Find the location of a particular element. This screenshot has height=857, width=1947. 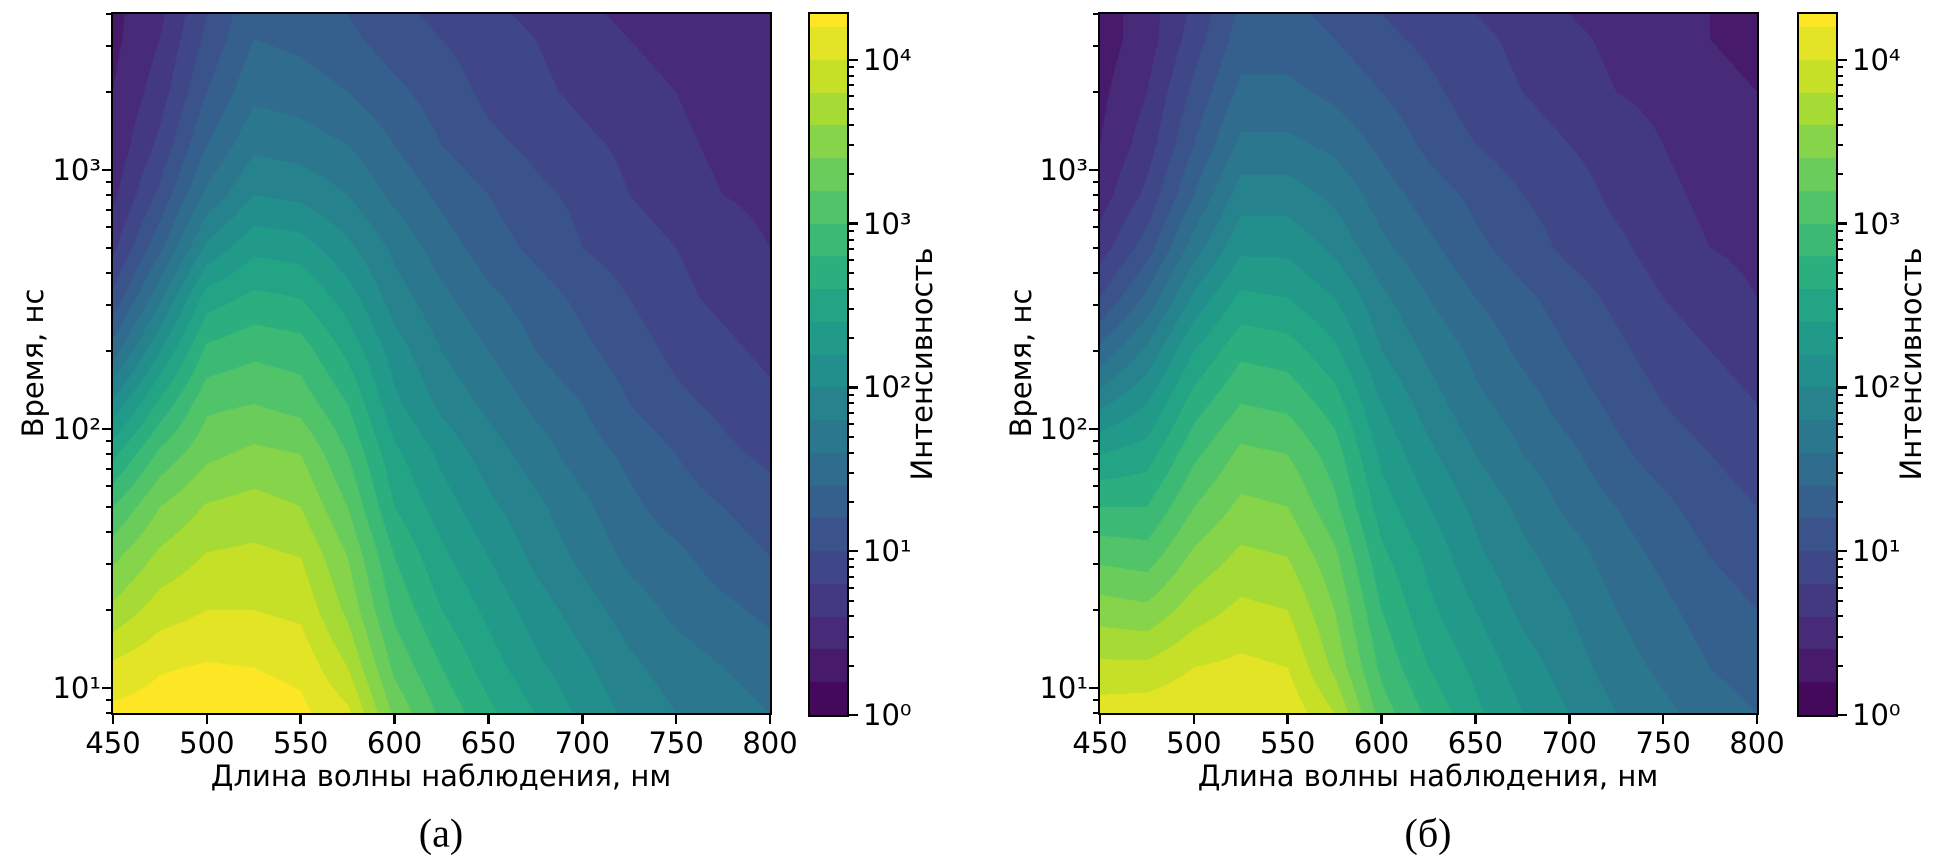

x-tick-label: 650 is located at coordinates (488, 743).